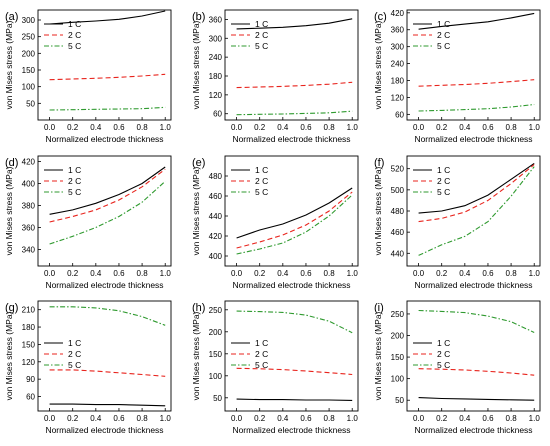 The width and height of the screenshot is (550, 446). What do you see at coordinates (398, 190) in the screenshot?
I see `y-tick-label: 500` at bounding box center [398, 190].